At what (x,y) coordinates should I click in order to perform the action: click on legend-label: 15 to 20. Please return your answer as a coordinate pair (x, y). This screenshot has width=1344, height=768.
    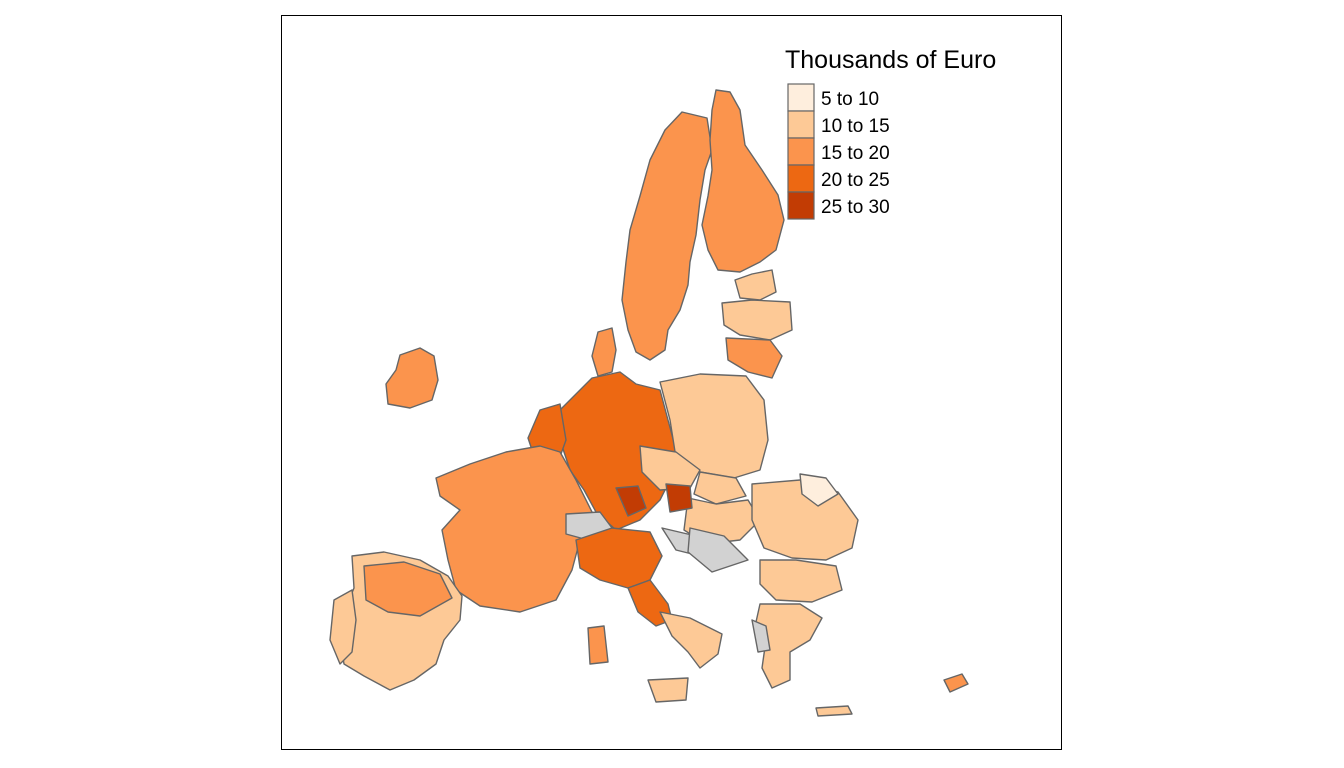
    Looking at the image, I should click on (855, 153).